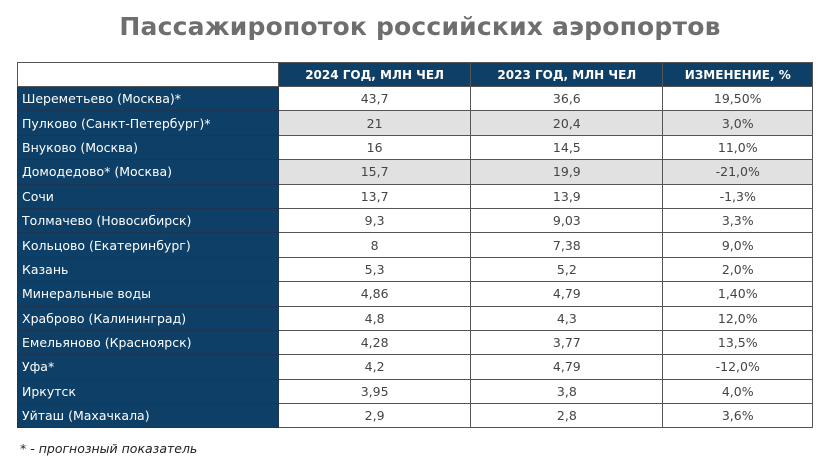 This screenshot has width=840, height=473. I want to click on header-change: ИЗМЕНЕНИЕ, %, so click(737, 74).